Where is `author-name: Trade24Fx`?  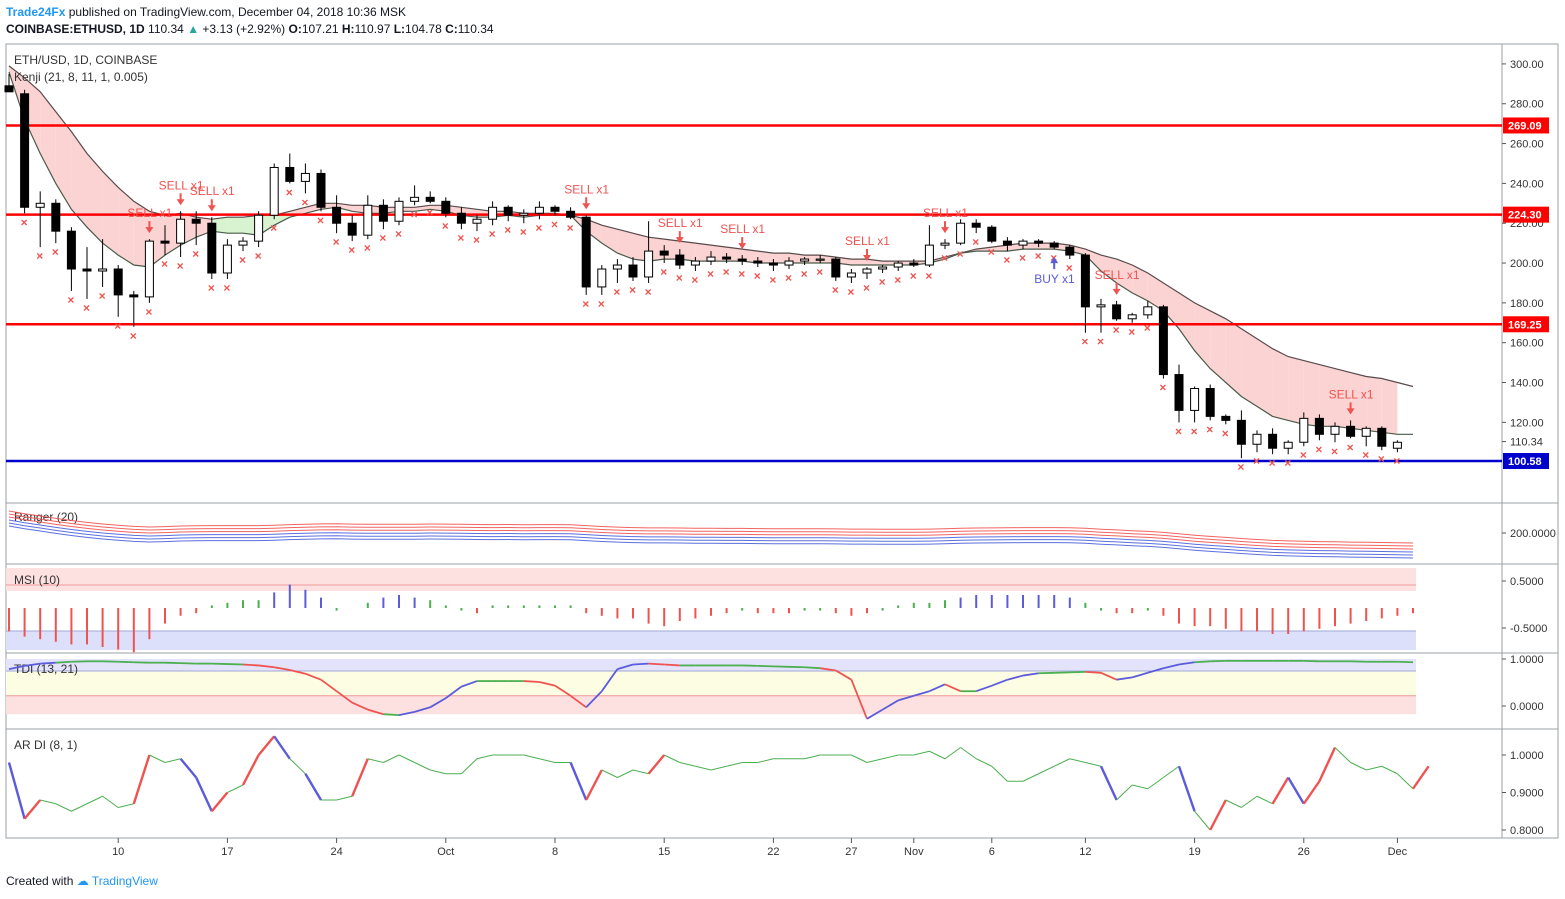 author-name: Trade24Fx is located at coordinates (36, 12).